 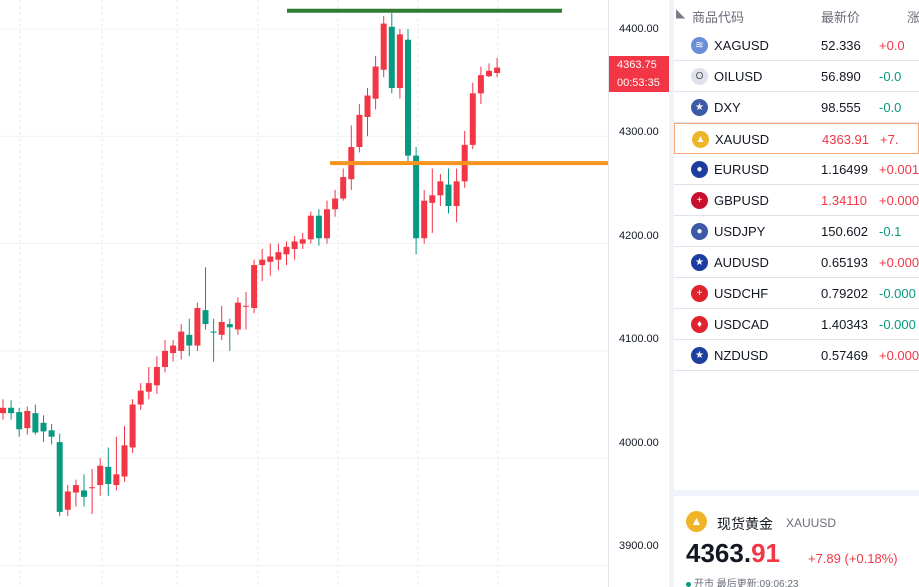 I want to click on watchlist-row-dxy: ★ DXY 98.555 -0.0, so click(x=796, y=107).